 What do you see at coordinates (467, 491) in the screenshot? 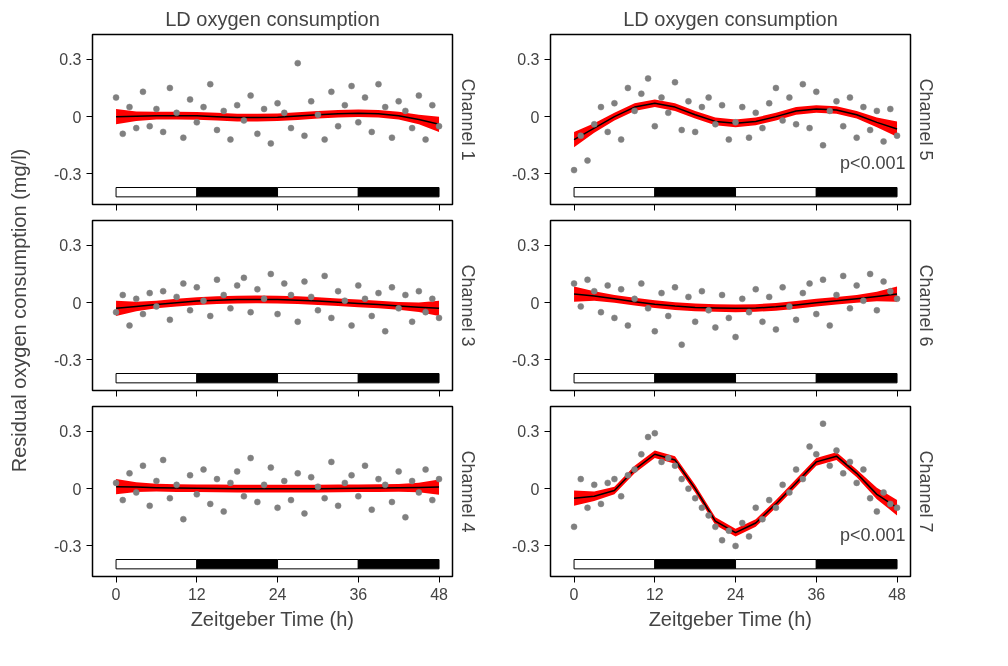
I see `text: Channel 4` at bounding box center [467, 491].